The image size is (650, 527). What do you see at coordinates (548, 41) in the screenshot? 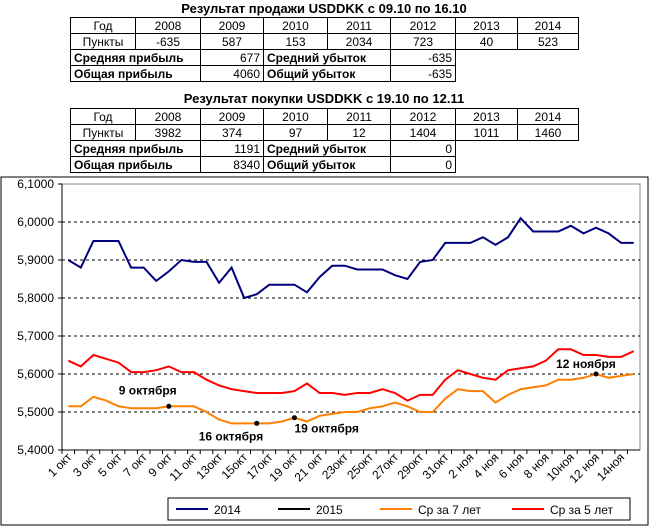
I see `points-cell: 523` at bounding box center [548, 41].